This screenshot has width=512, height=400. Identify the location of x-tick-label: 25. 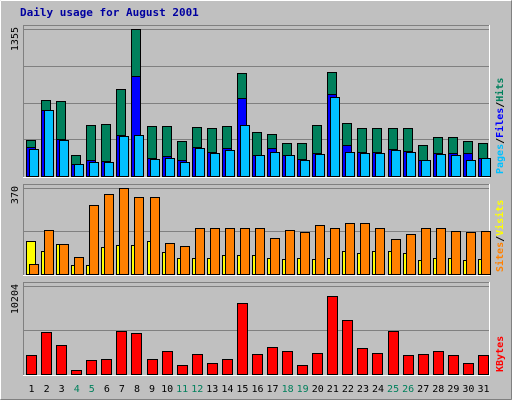
(393, 389).